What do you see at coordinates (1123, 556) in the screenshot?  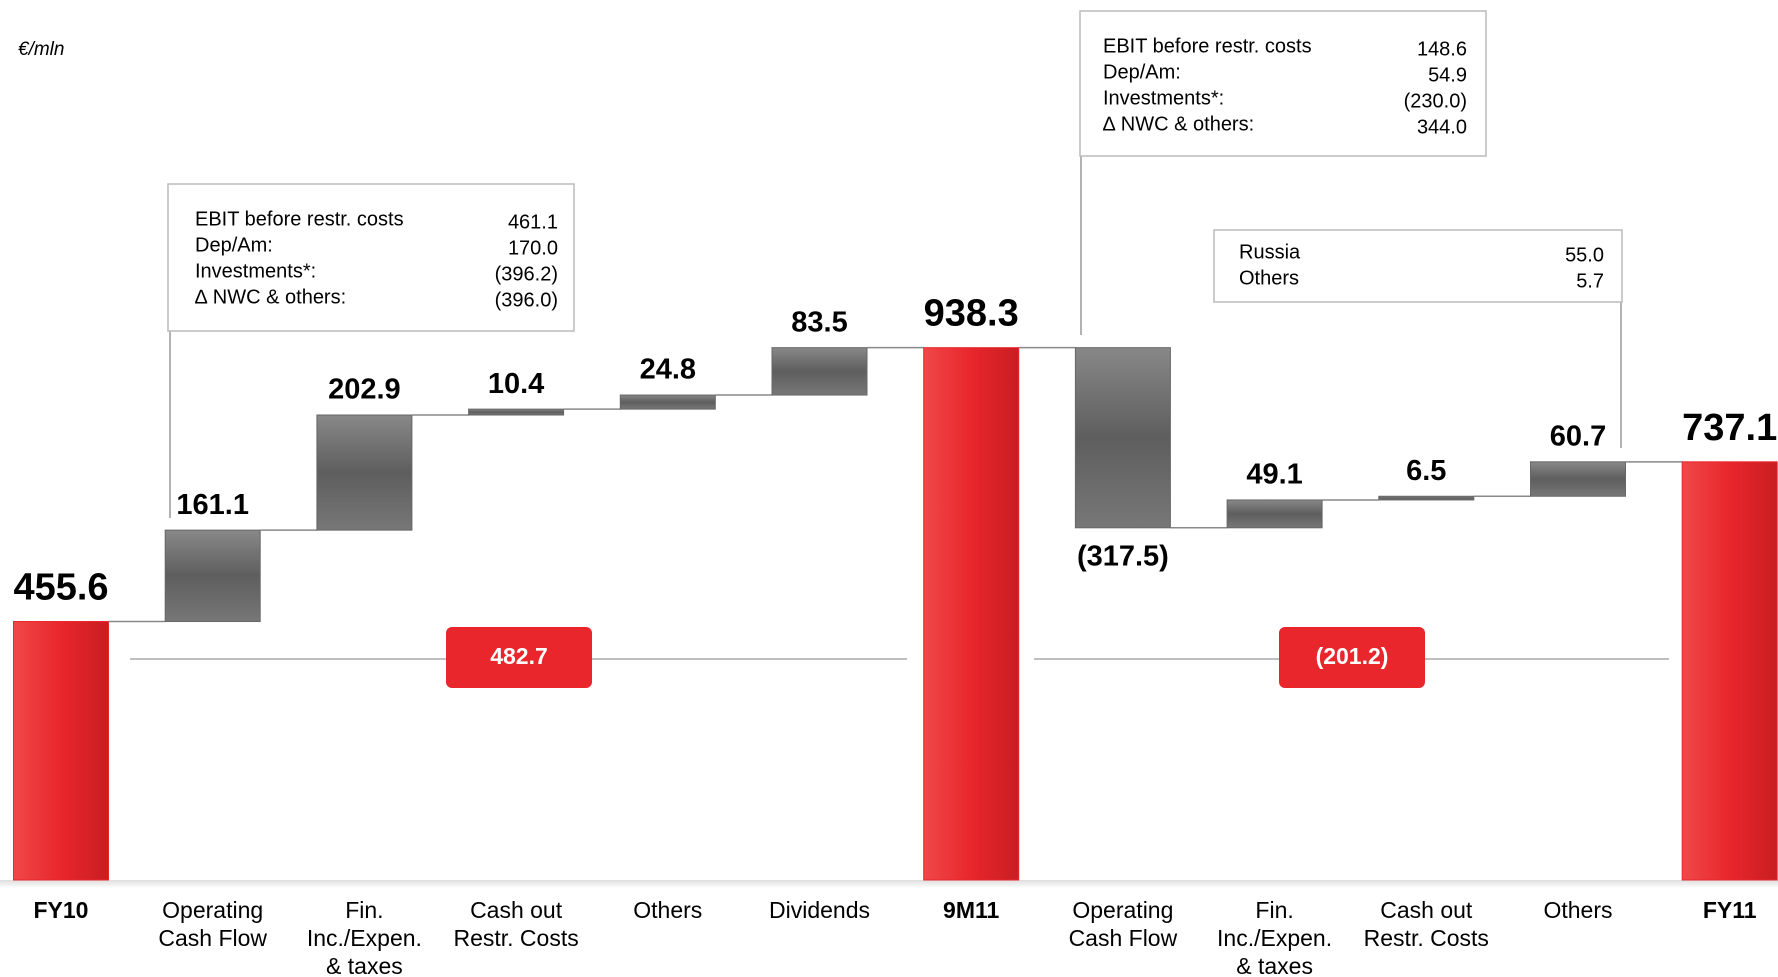 I see `value-label: (317.5)` at bounding box center [1123, 556].